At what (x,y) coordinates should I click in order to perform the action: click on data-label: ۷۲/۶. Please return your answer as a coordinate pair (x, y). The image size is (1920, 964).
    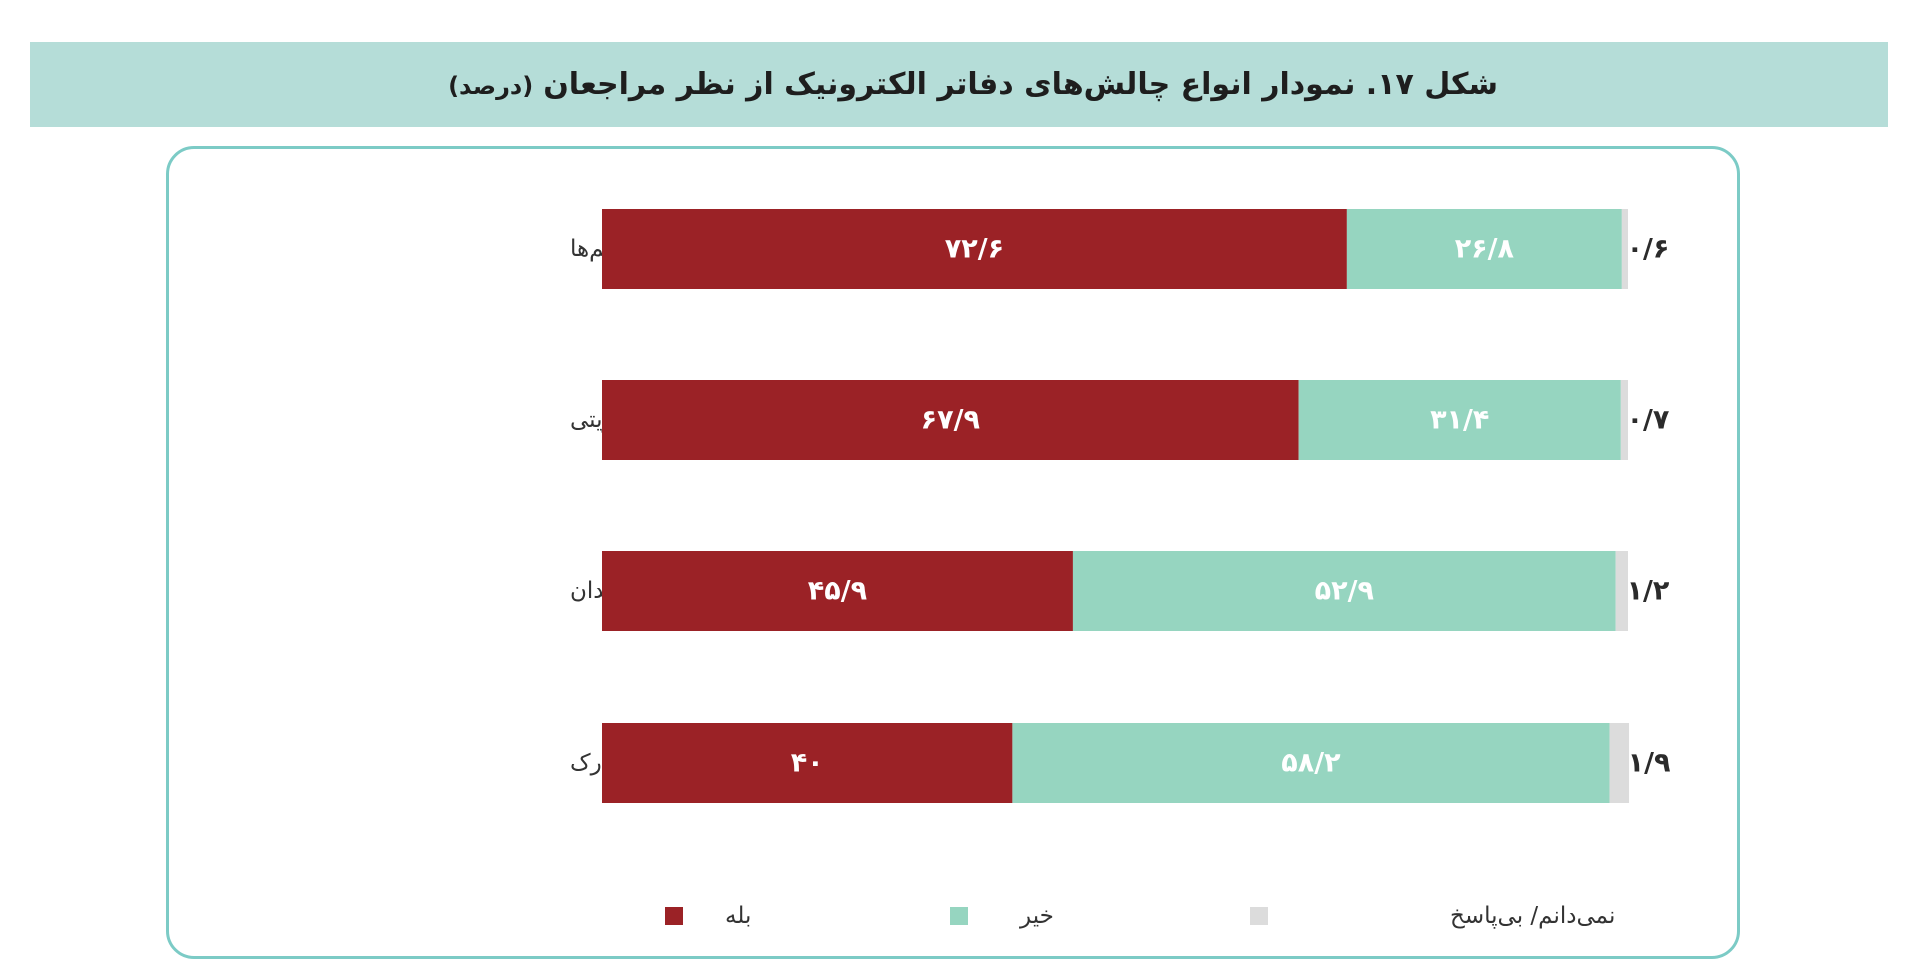
    Looking at the image, I should click on (974, 249).